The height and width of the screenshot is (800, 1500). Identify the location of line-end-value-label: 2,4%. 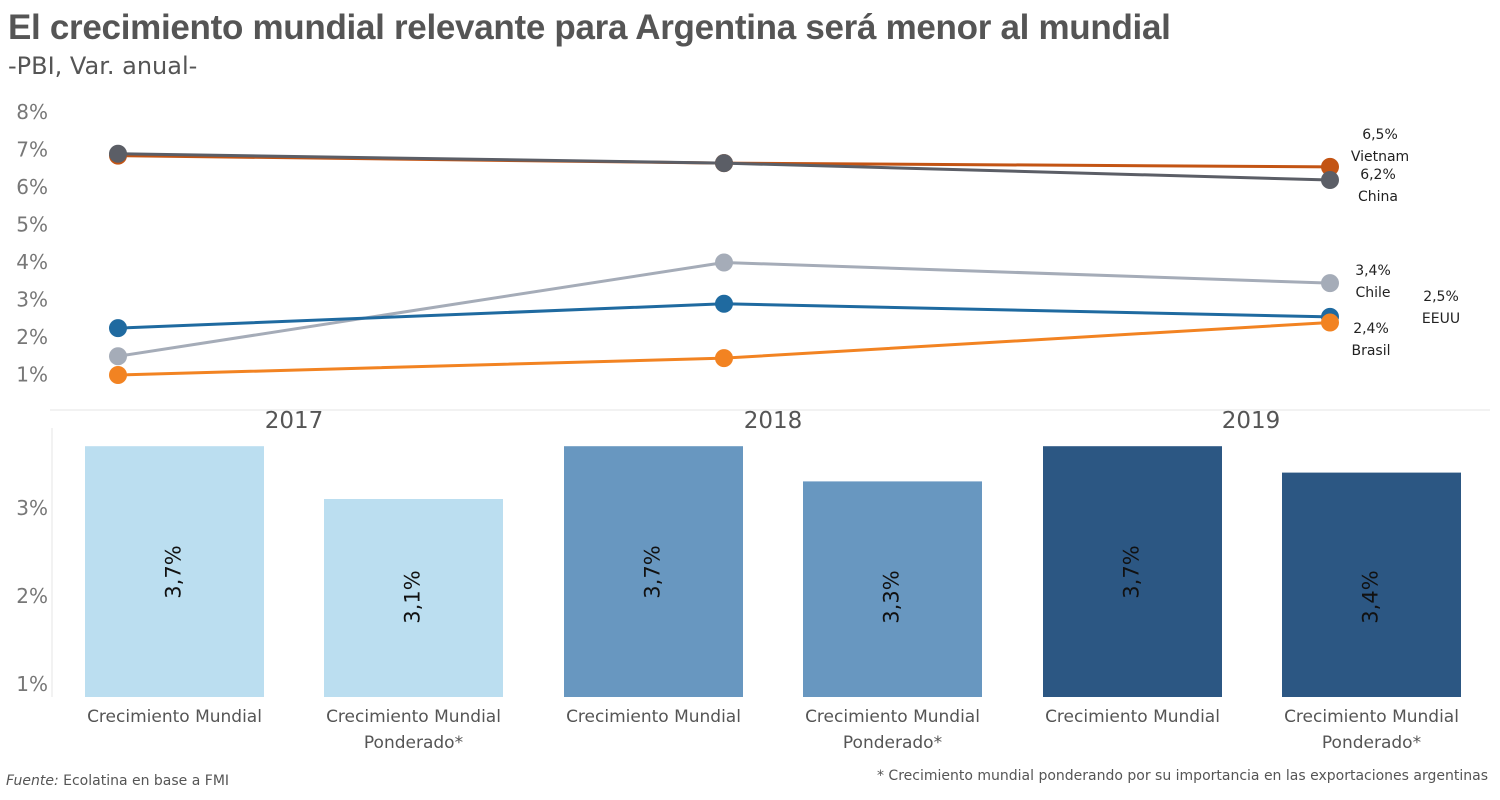
(1371, 329).